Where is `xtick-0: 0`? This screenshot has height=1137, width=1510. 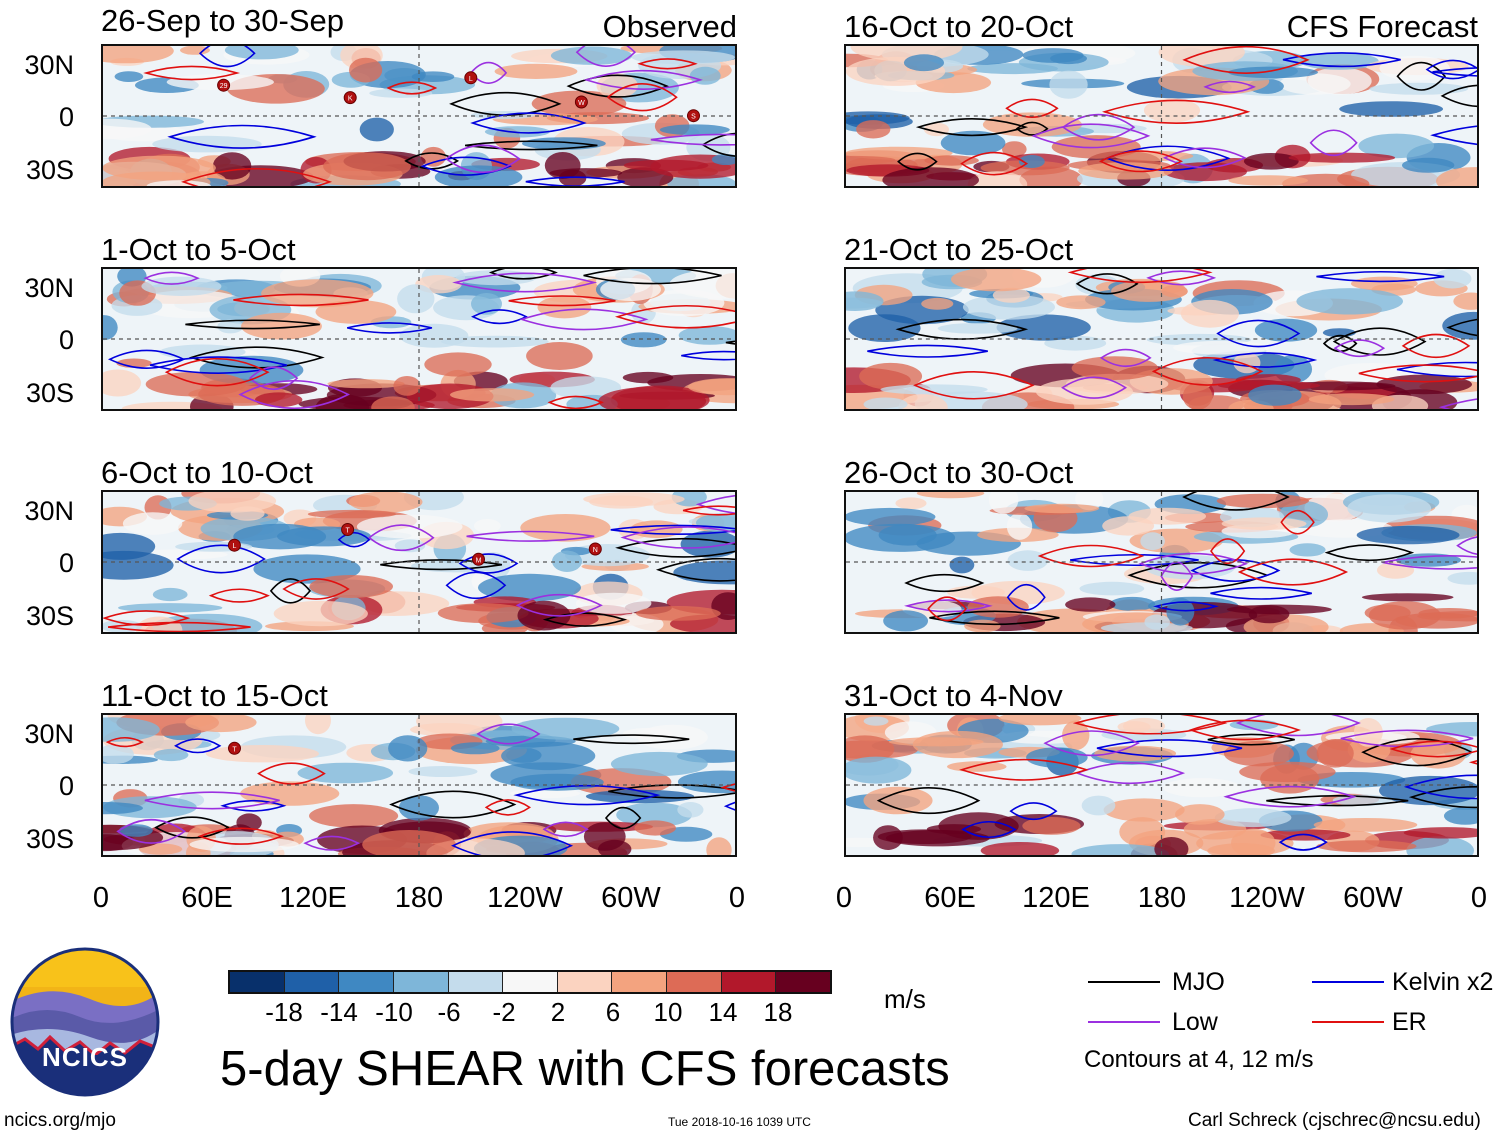
xtick-0: 0 is located at coordinates (1479, 898).